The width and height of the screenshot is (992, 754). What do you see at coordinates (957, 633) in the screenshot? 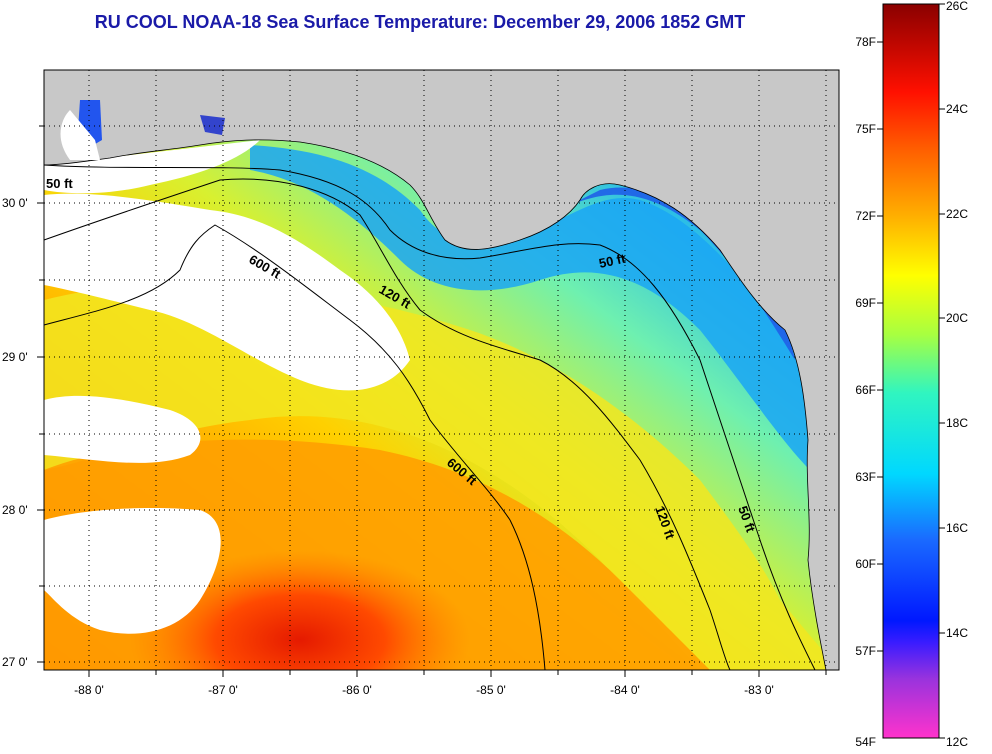
I see `colorbar-c-label: 14C` at bounding box center [957, 633].